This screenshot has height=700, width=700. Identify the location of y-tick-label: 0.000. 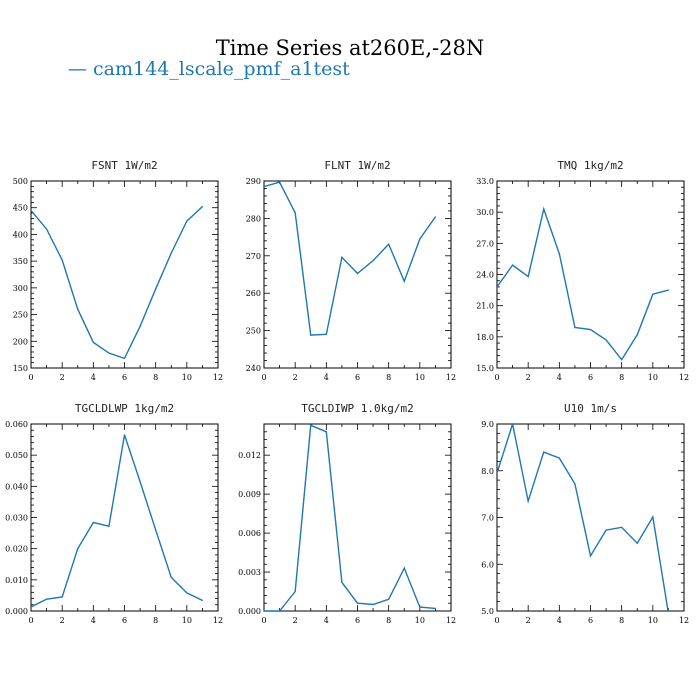
(249, 611).